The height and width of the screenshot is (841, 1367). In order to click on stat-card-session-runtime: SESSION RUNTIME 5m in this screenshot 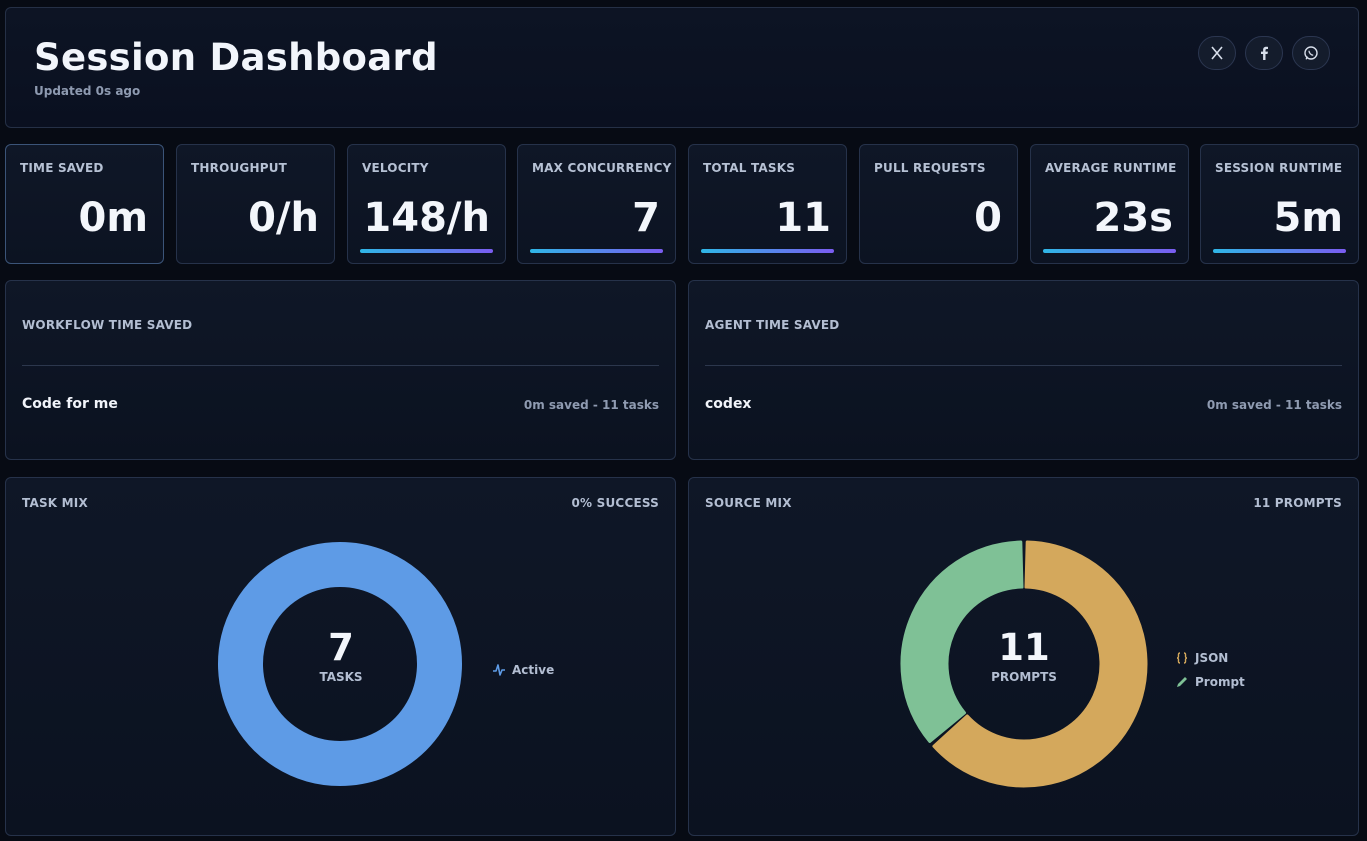, I will do `click(1279, 204)`.